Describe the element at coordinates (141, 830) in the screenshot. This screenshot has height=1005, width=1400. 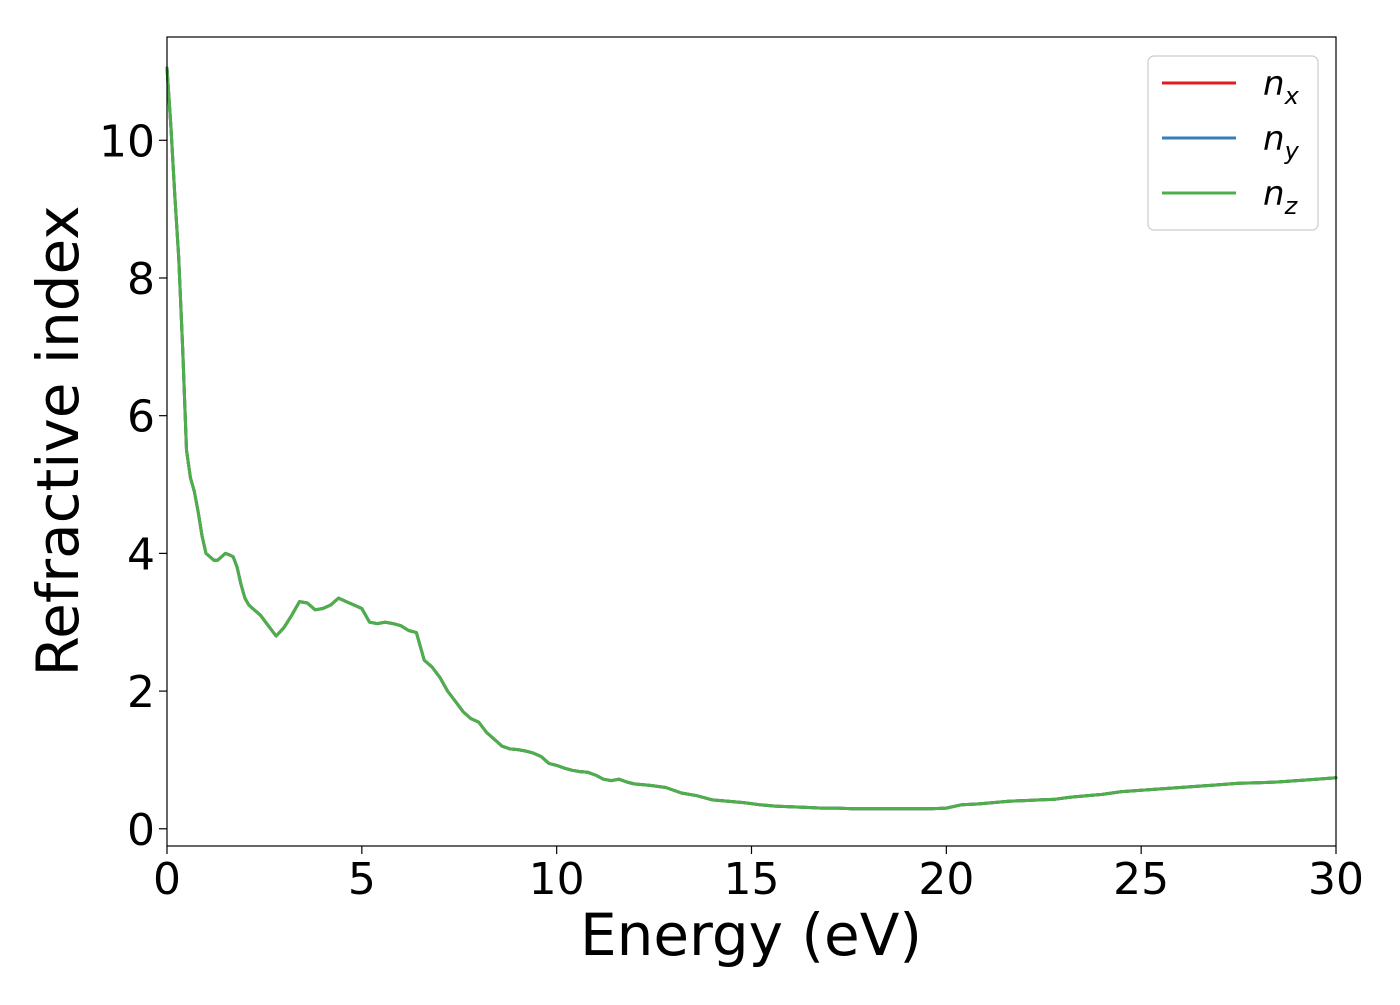
I see `y-tick-label: 0` at that location.